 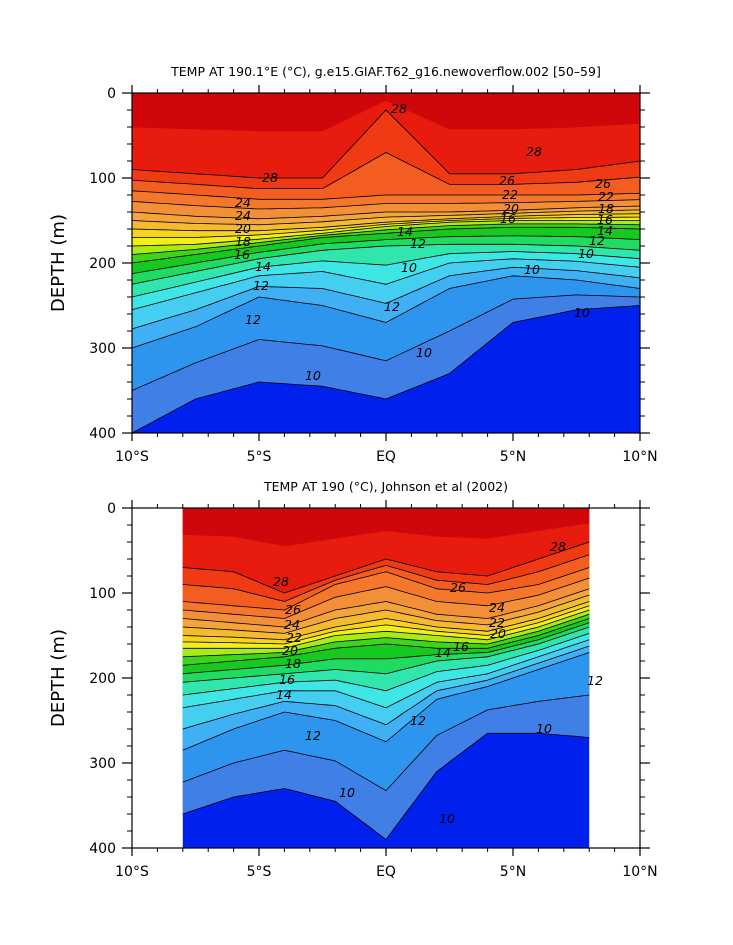 I want to click on y-tick-label: 200, so click(x=102, y=679).